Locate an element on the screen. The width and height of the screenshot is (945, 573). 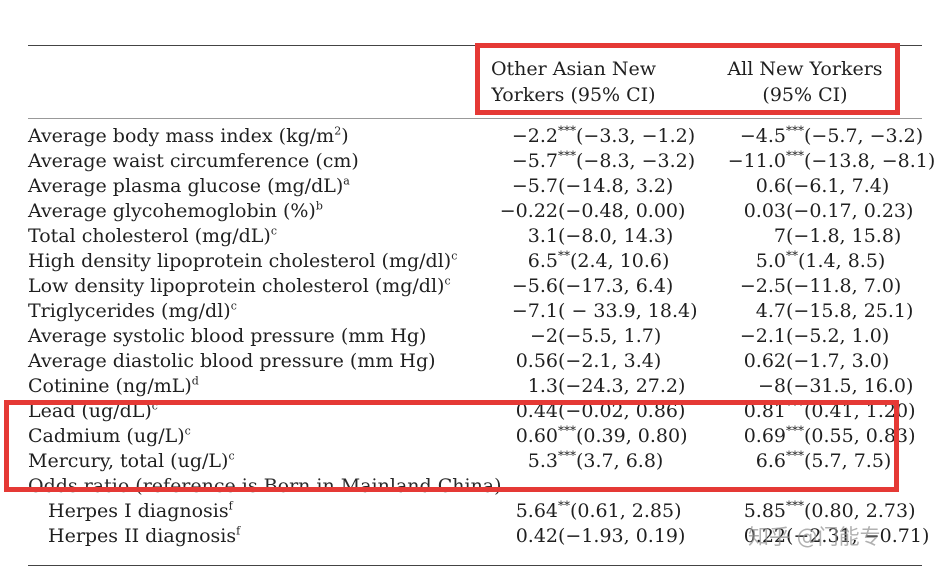
estimate-cell-c2: −2.5(−11.8, 7.0) is located at coordinates (796, 286).